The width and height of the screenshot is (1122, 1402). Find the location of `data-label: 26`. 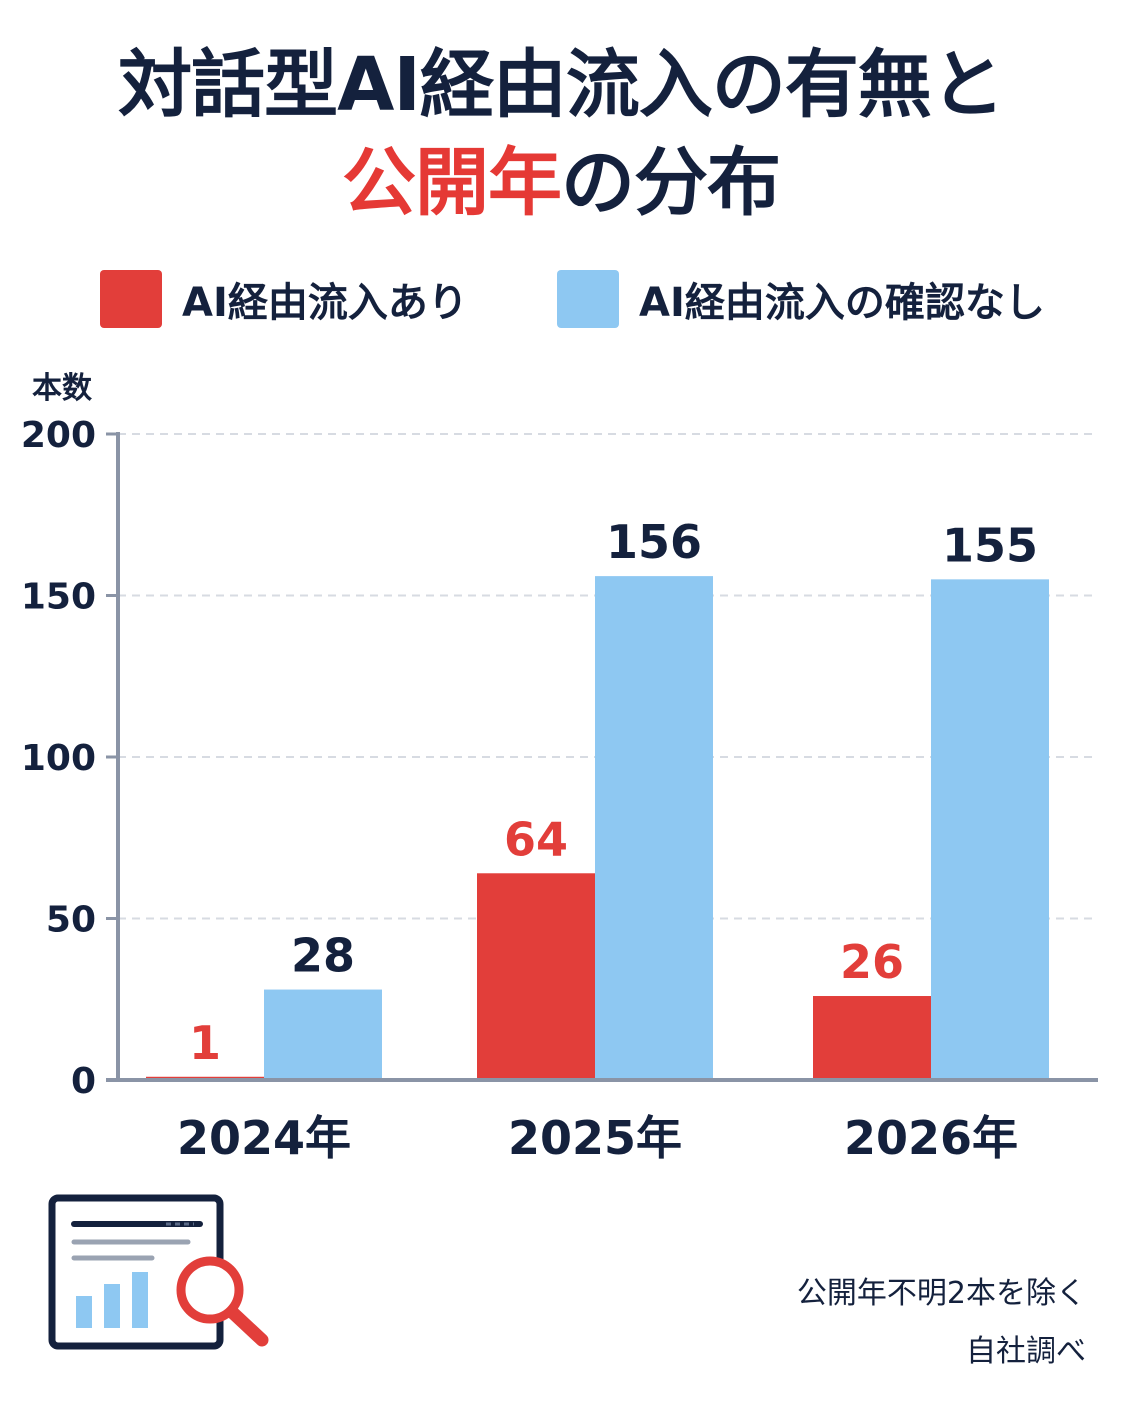

data-label: 26 is located at coordinates (872, 962).